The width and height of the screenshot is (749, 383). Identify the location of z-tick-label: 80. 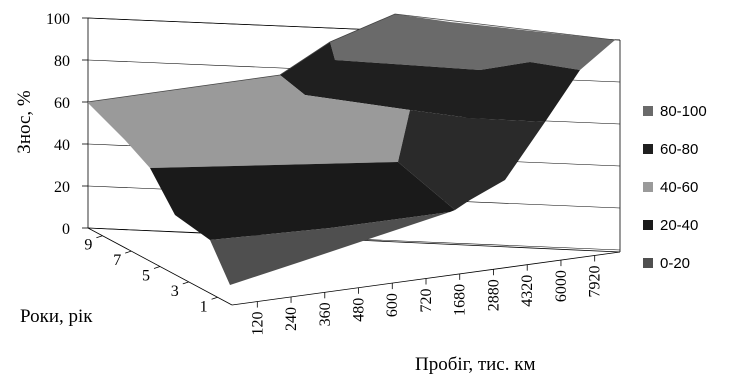
(62, 61).